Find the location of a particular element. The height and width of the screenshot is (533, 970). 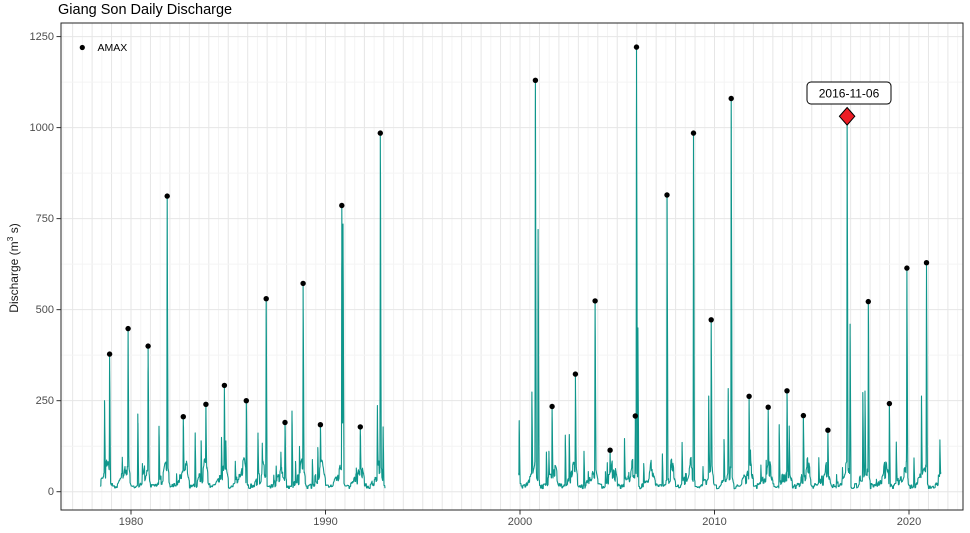

y-tick-label-0: 0 is located at coordinates (51, 492).